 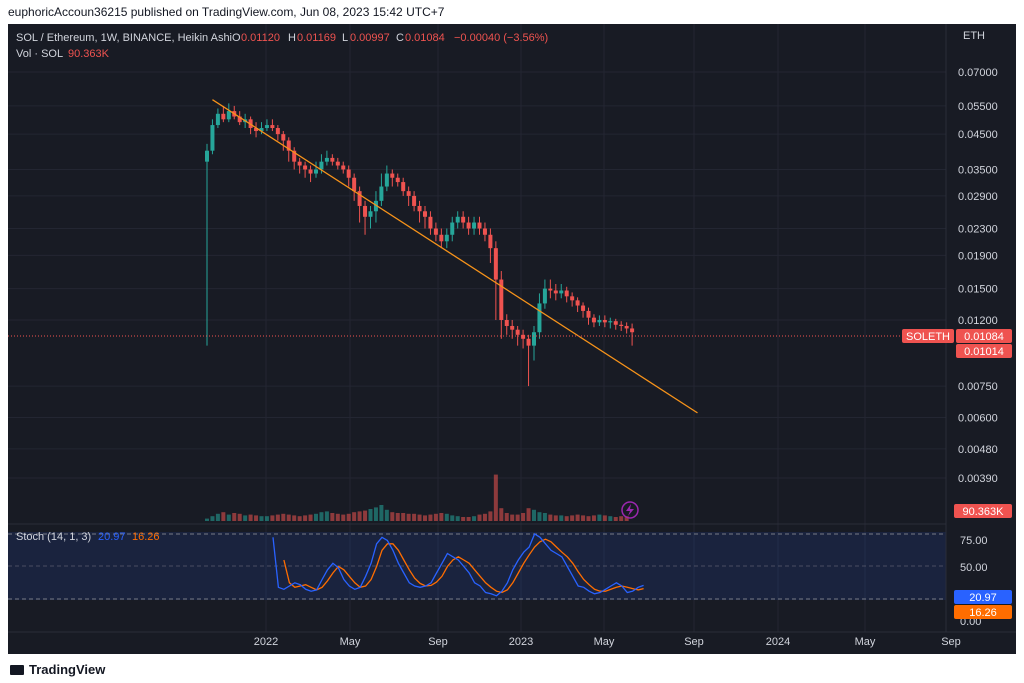 I want to click on price-tick-label: 0.00600, so click(x=978, y=418).